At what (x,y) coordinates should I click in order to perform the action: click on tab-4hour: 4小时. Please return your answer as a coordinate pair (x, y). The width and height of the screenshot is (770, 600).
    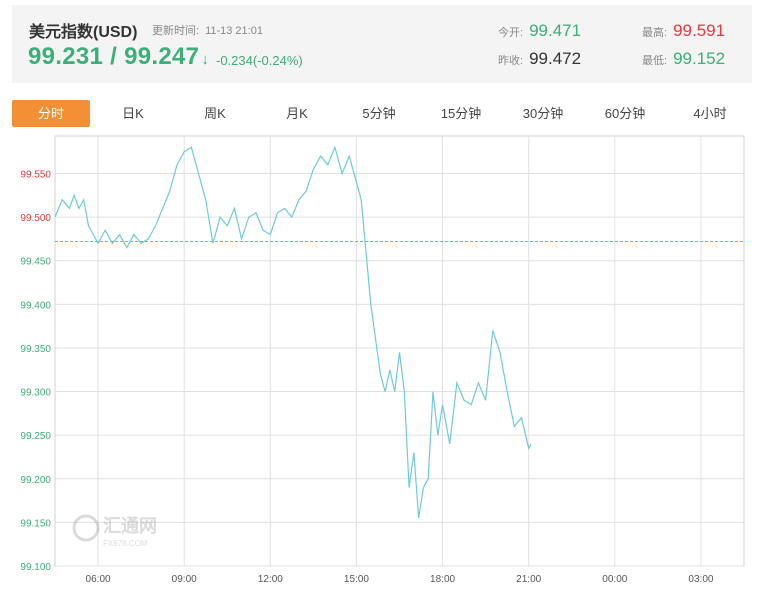
    Looking at the image, I should click on (710, 113).